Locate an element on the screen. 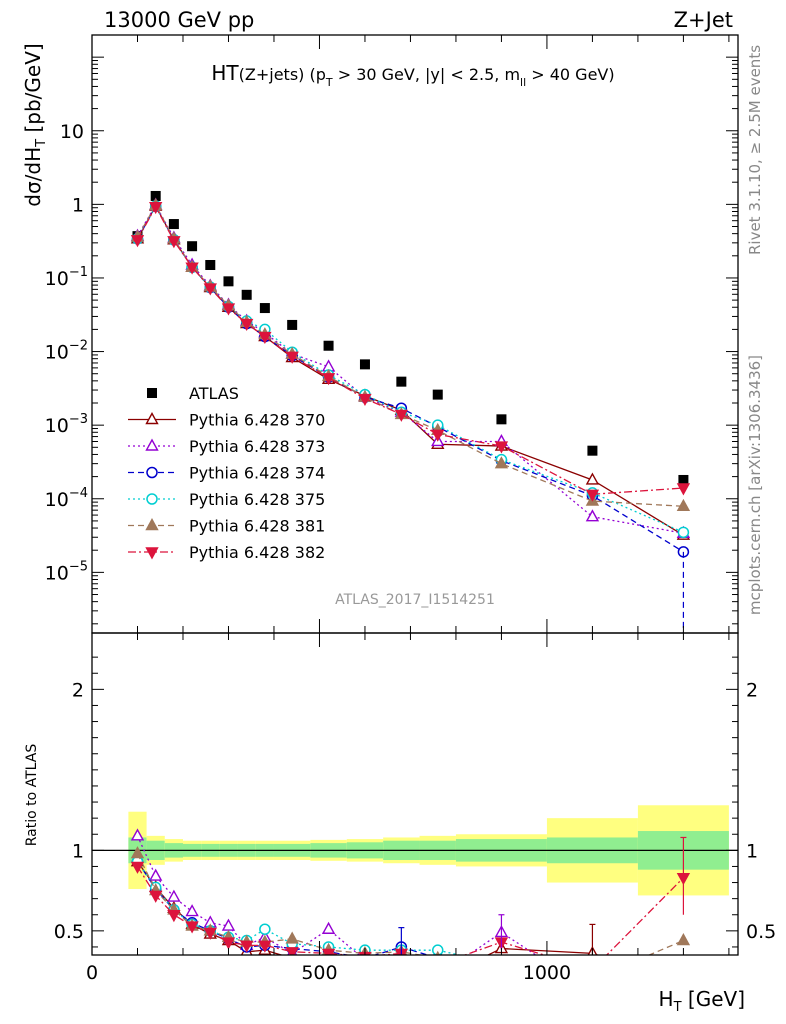  plot-title-sub-t: T is located at coordinates (329, 82).